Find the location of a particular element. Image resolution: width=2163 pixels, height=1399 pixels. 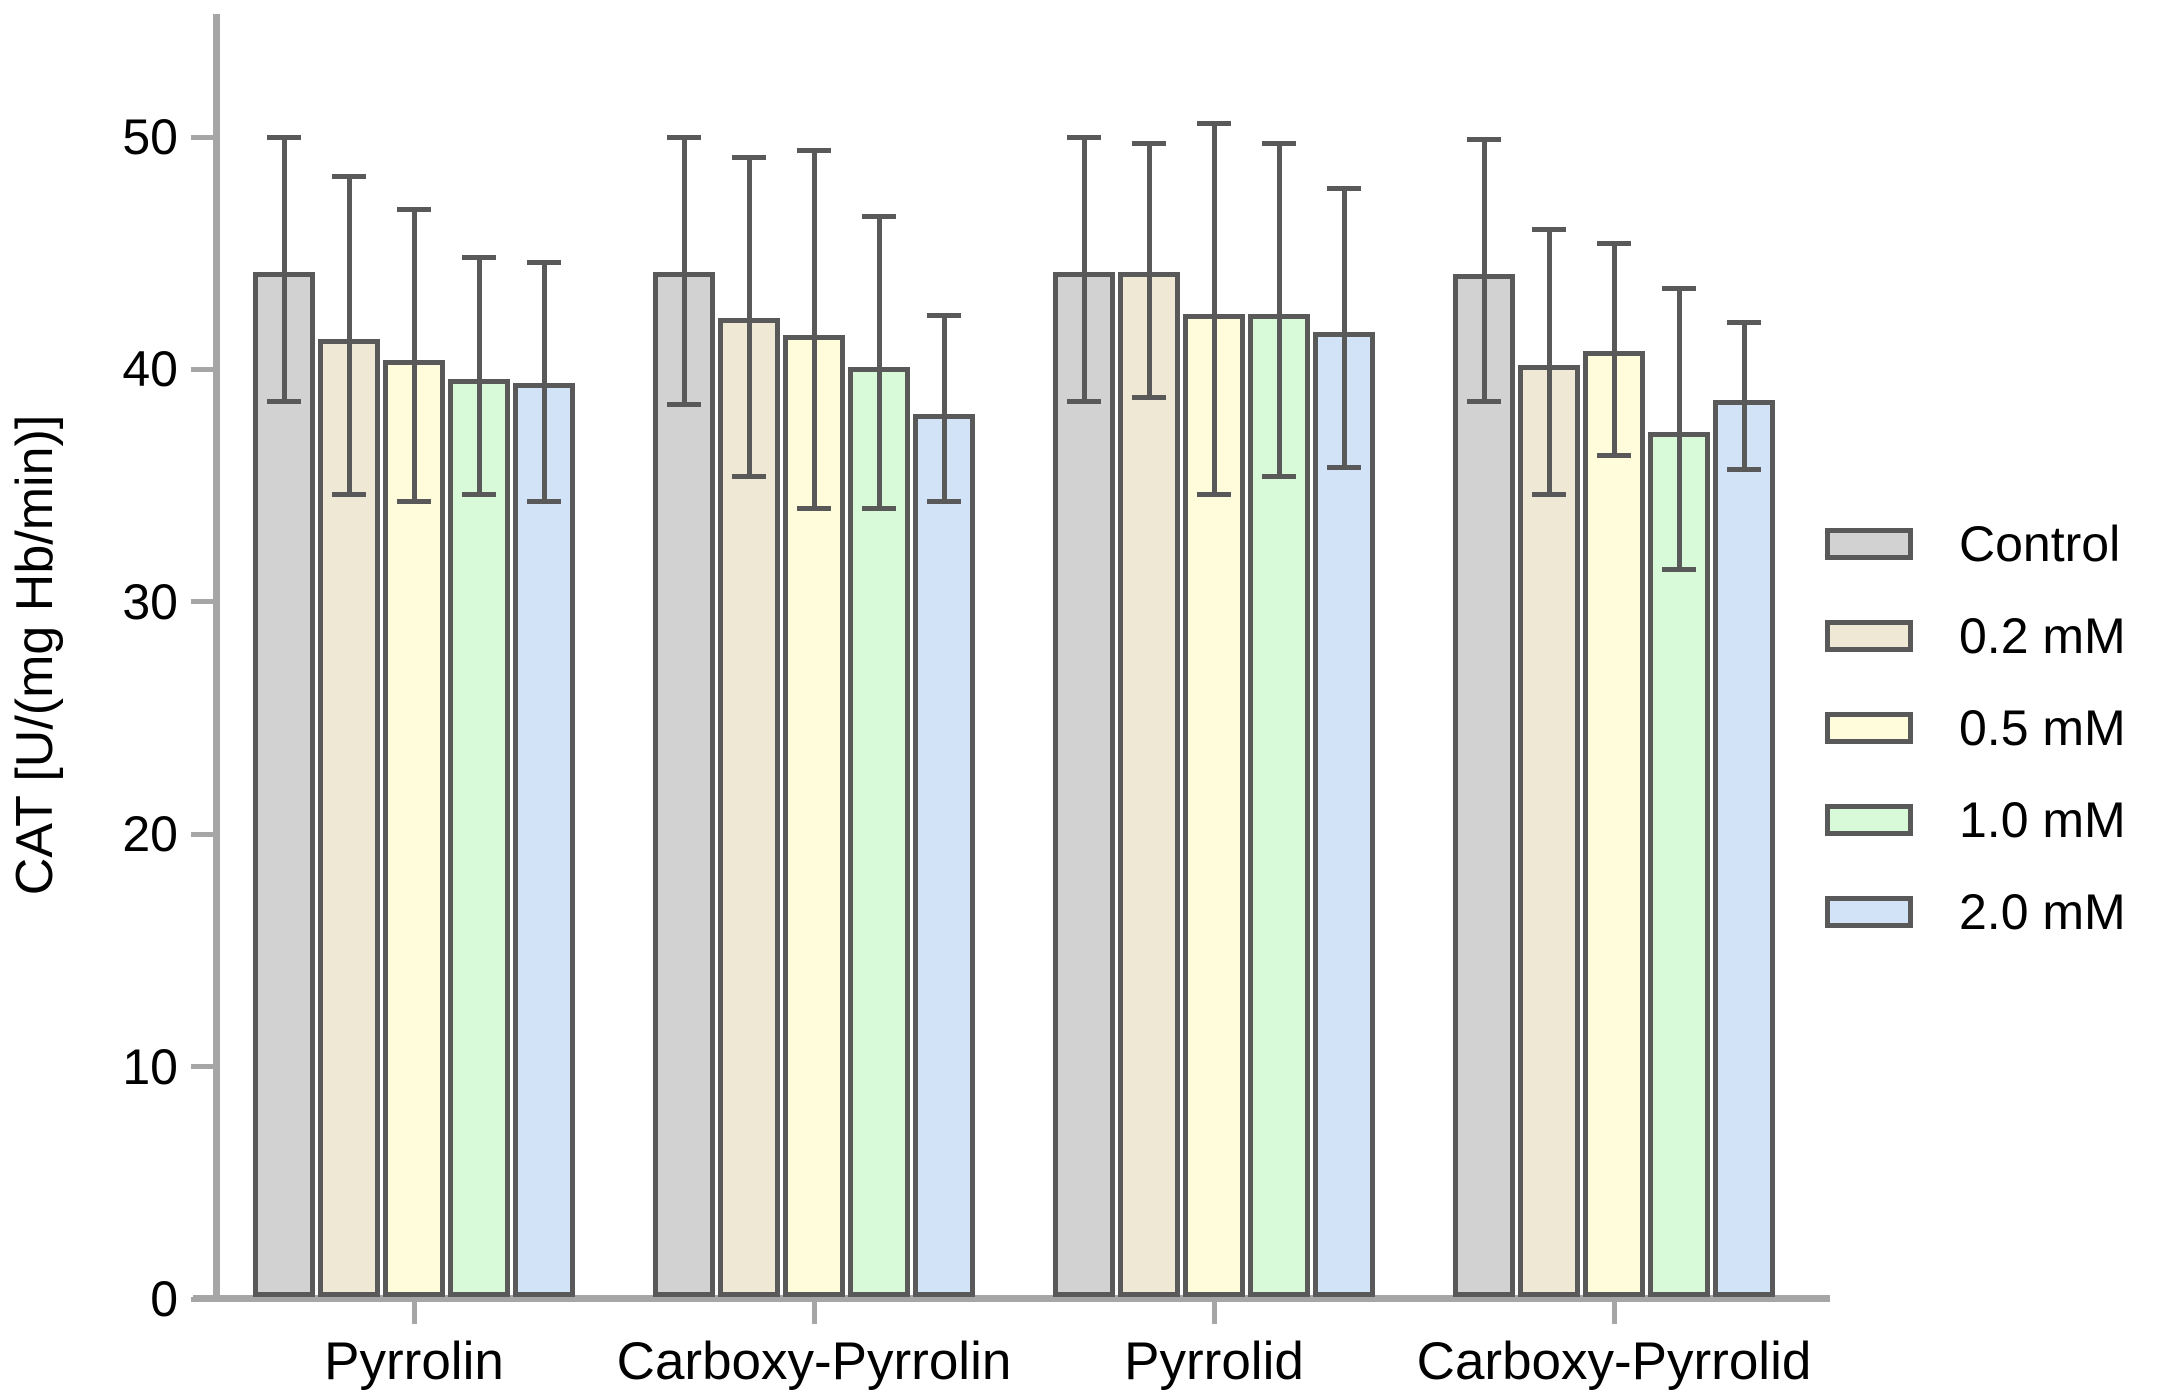

legend-item: Control is located at coordinates (1975, 544).